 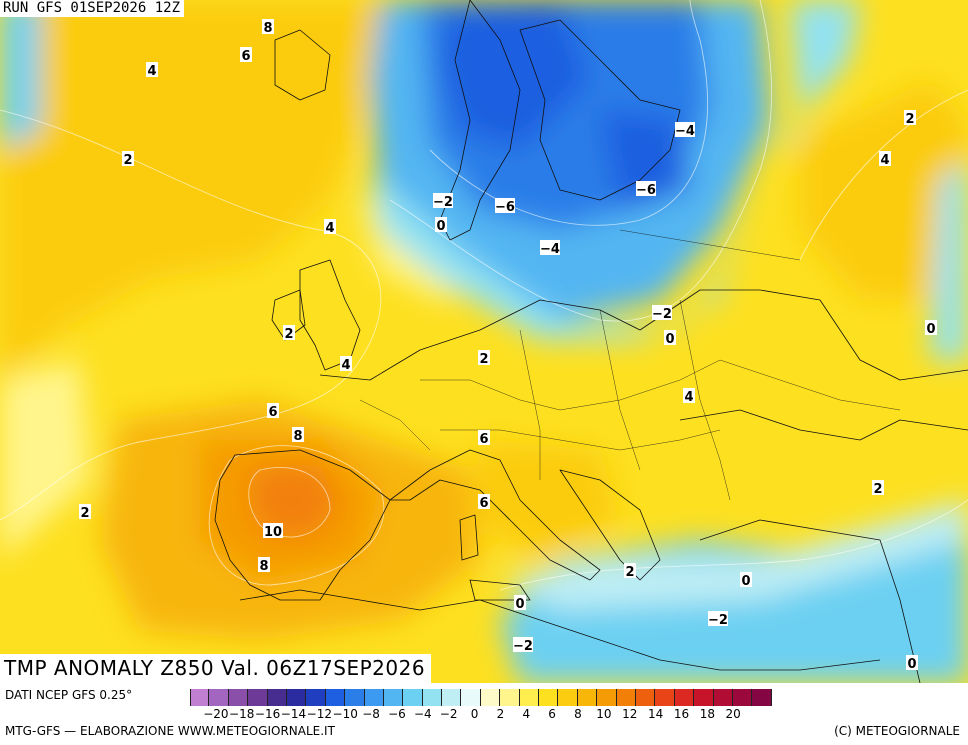 What do you see at coordinates (526, 714) in the screenshot?
I see `legend-tick-label: 4` at bounding box center [526, 714].